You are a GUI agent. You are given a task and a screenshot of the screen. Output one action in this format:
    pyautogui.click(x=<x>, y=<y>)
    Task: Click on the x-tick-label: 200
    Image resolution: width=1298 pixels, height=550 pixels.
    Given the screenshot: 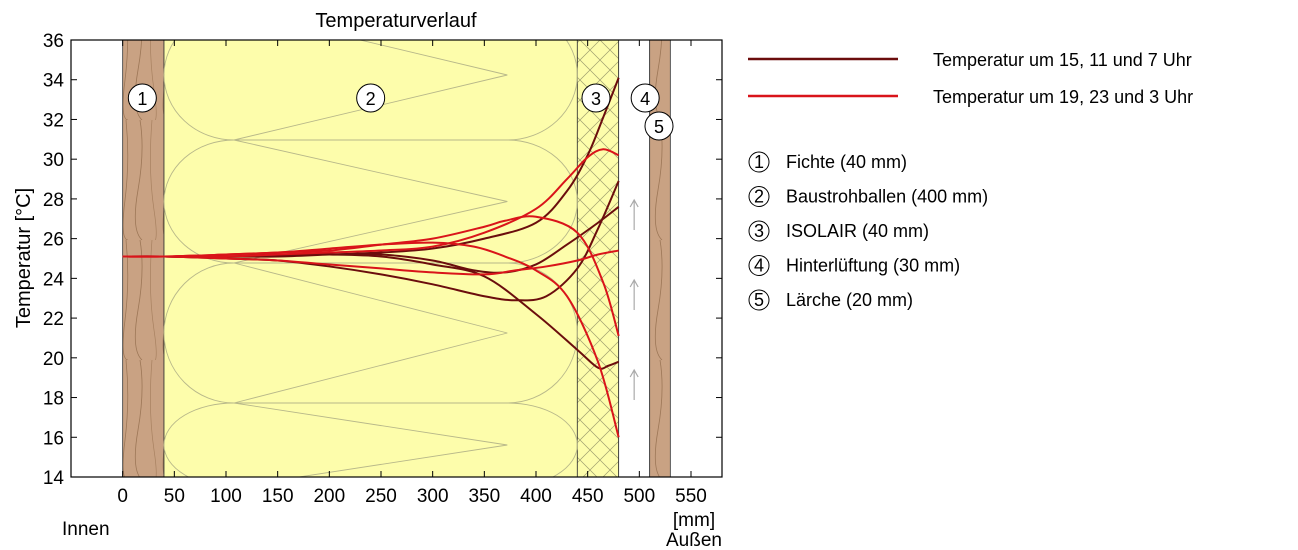 What is the action you would take?
    pyautogui.click(x=329, y=496)
    